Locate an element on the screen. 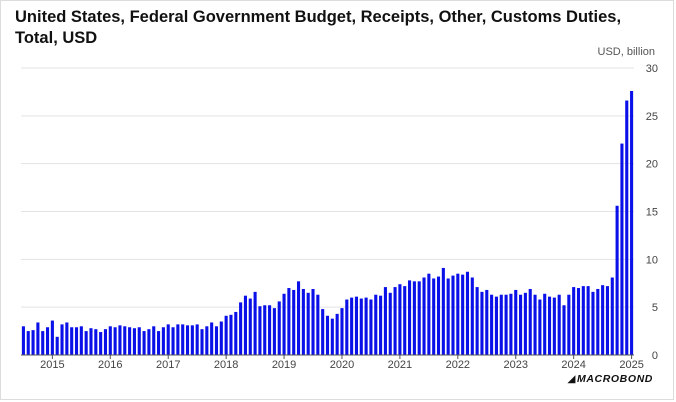 The image size is (676, 402). x-tick-label: 2021 is located at coordinates (400, 365).